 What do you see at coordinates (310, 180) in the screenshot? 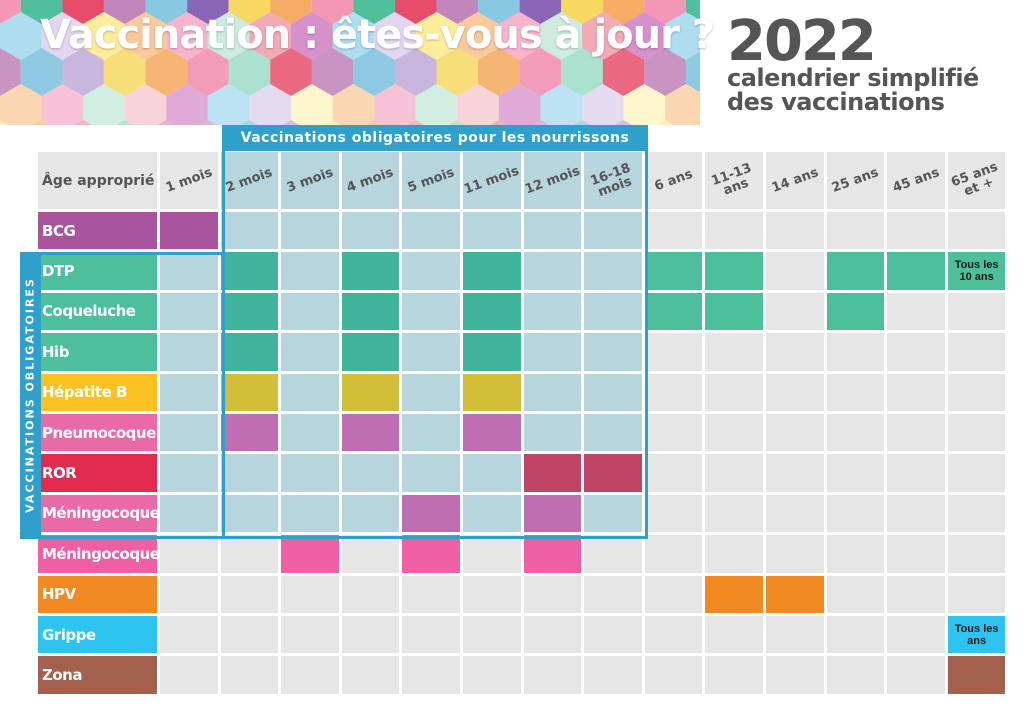
I see `column-header-label: 3 mois` at bounding box center [310, 180].